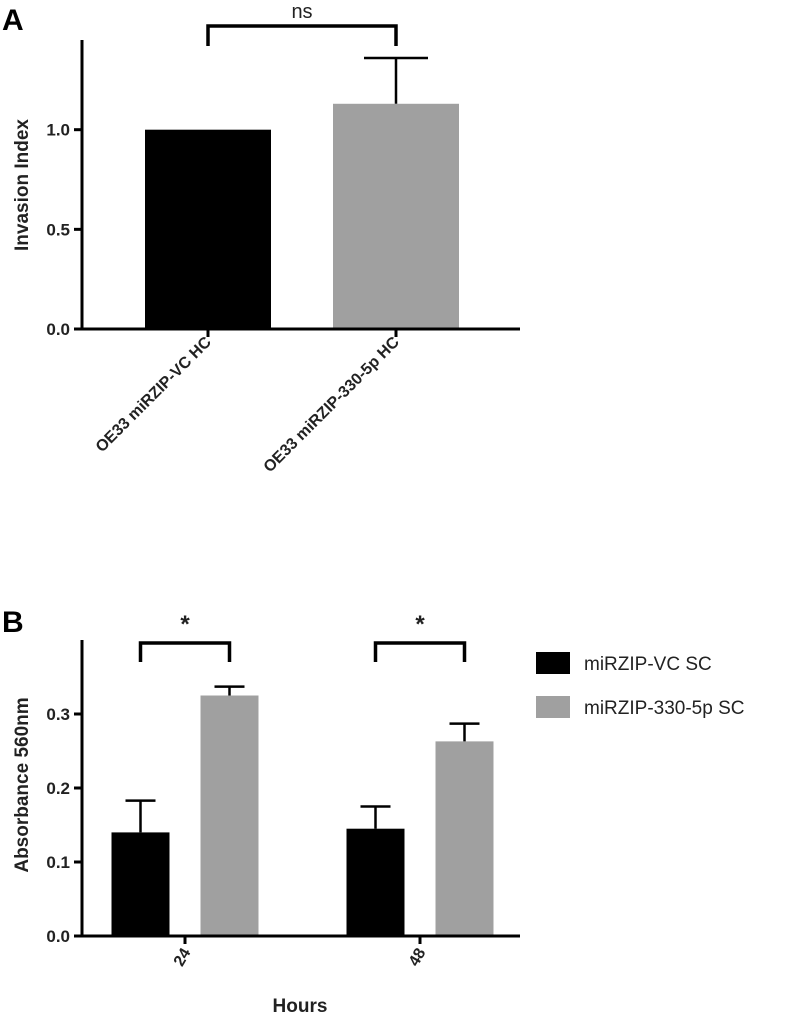  I want to click on panel-a-bars, so click(302, 216).